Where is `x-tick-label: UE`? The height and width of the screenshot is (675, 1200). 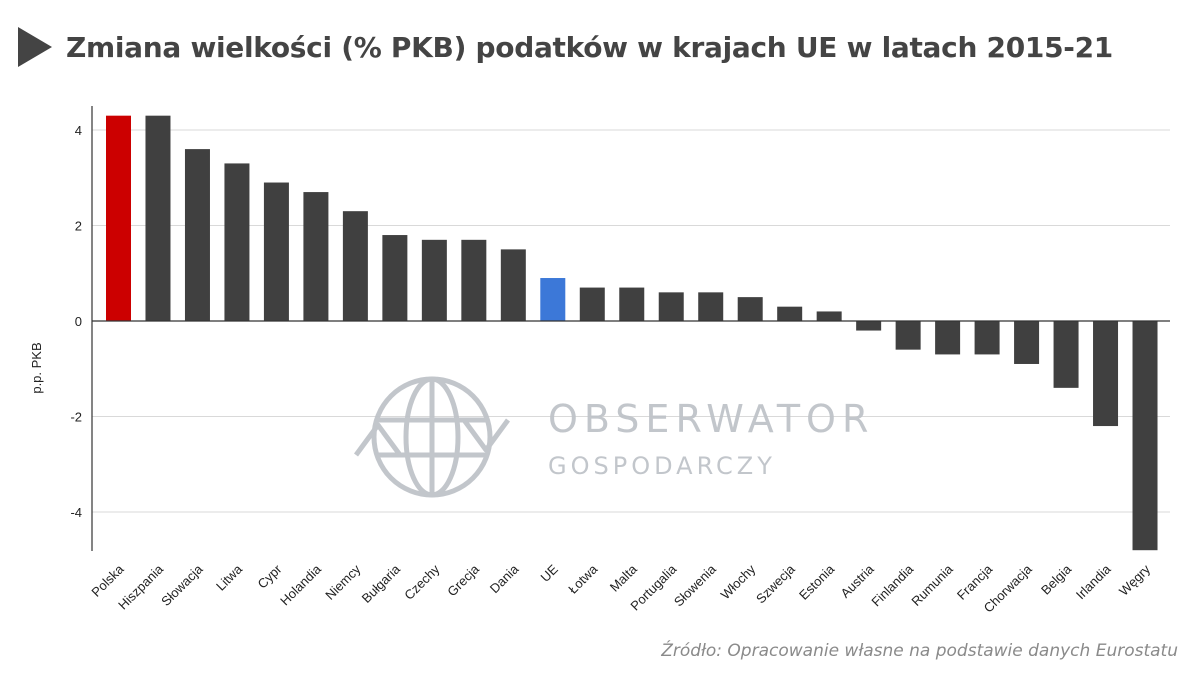
x-tick-label: UE is located at coordinates (550, 573).